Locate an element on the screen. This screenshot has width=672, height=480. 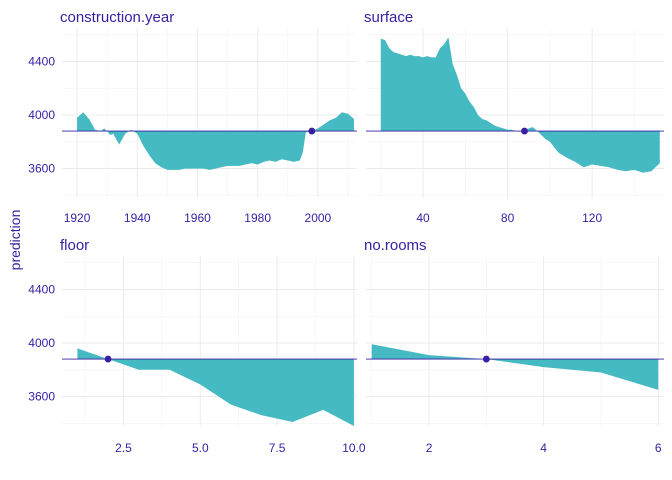
x-tick-label: 10.0 is located at coordinates (354, 448).